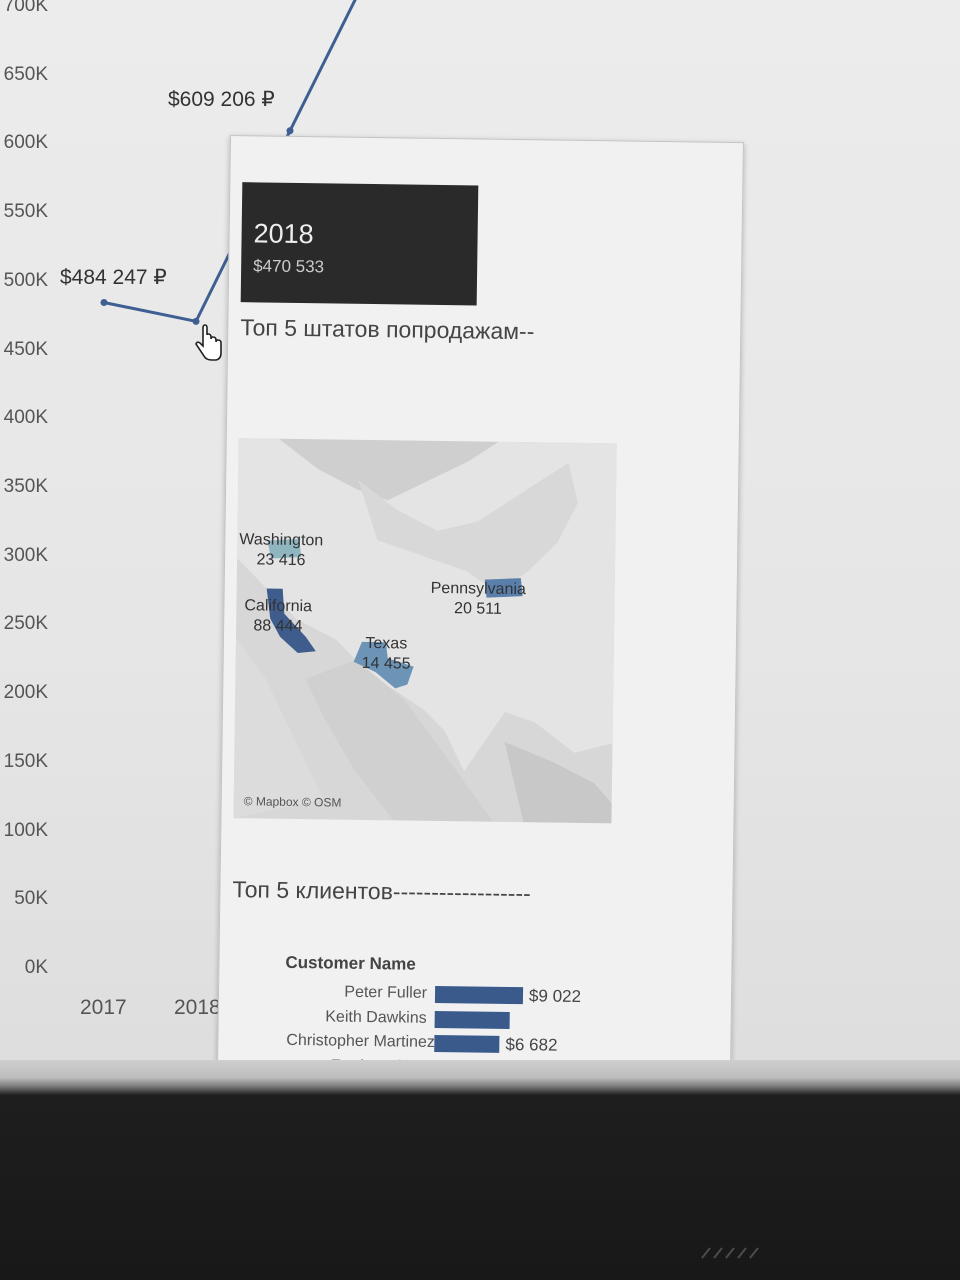  I want to click on customers-section-title: Топ 5 клиентов------------------, so click(381, 891).